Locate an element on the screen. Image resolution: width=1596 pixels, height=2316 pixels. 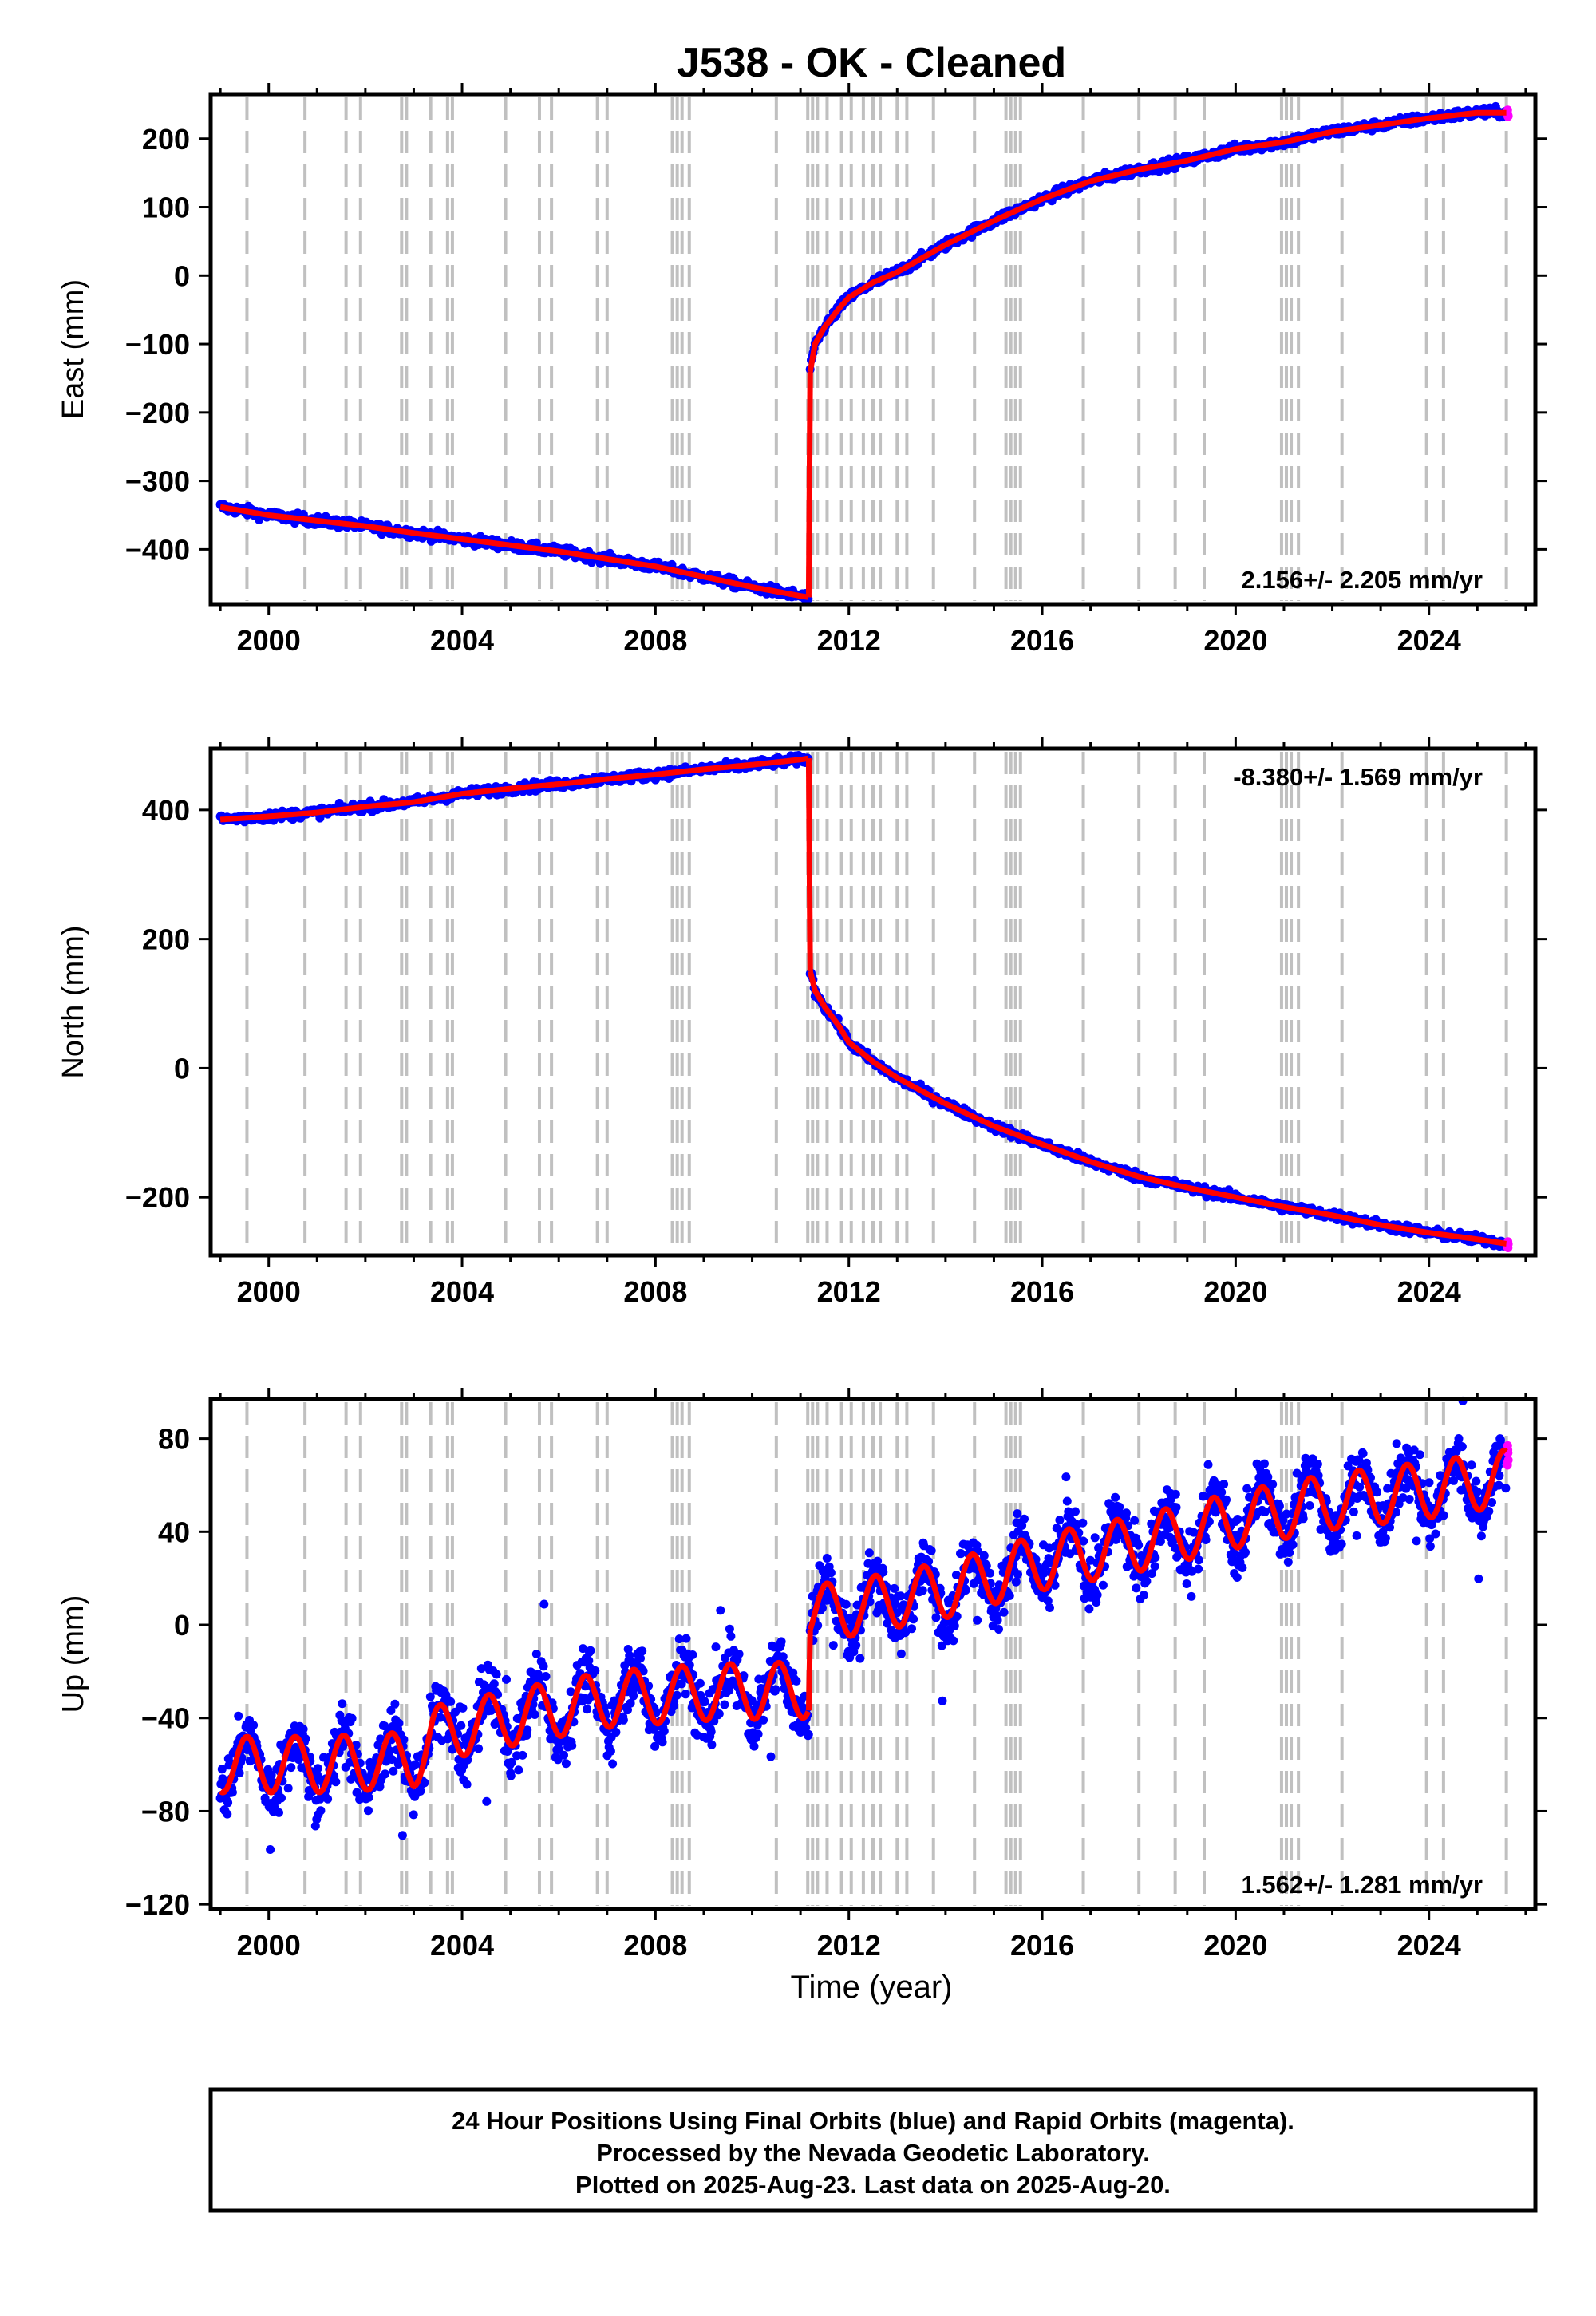
y-tick-label: −100 is located at coordinates (157, 344).